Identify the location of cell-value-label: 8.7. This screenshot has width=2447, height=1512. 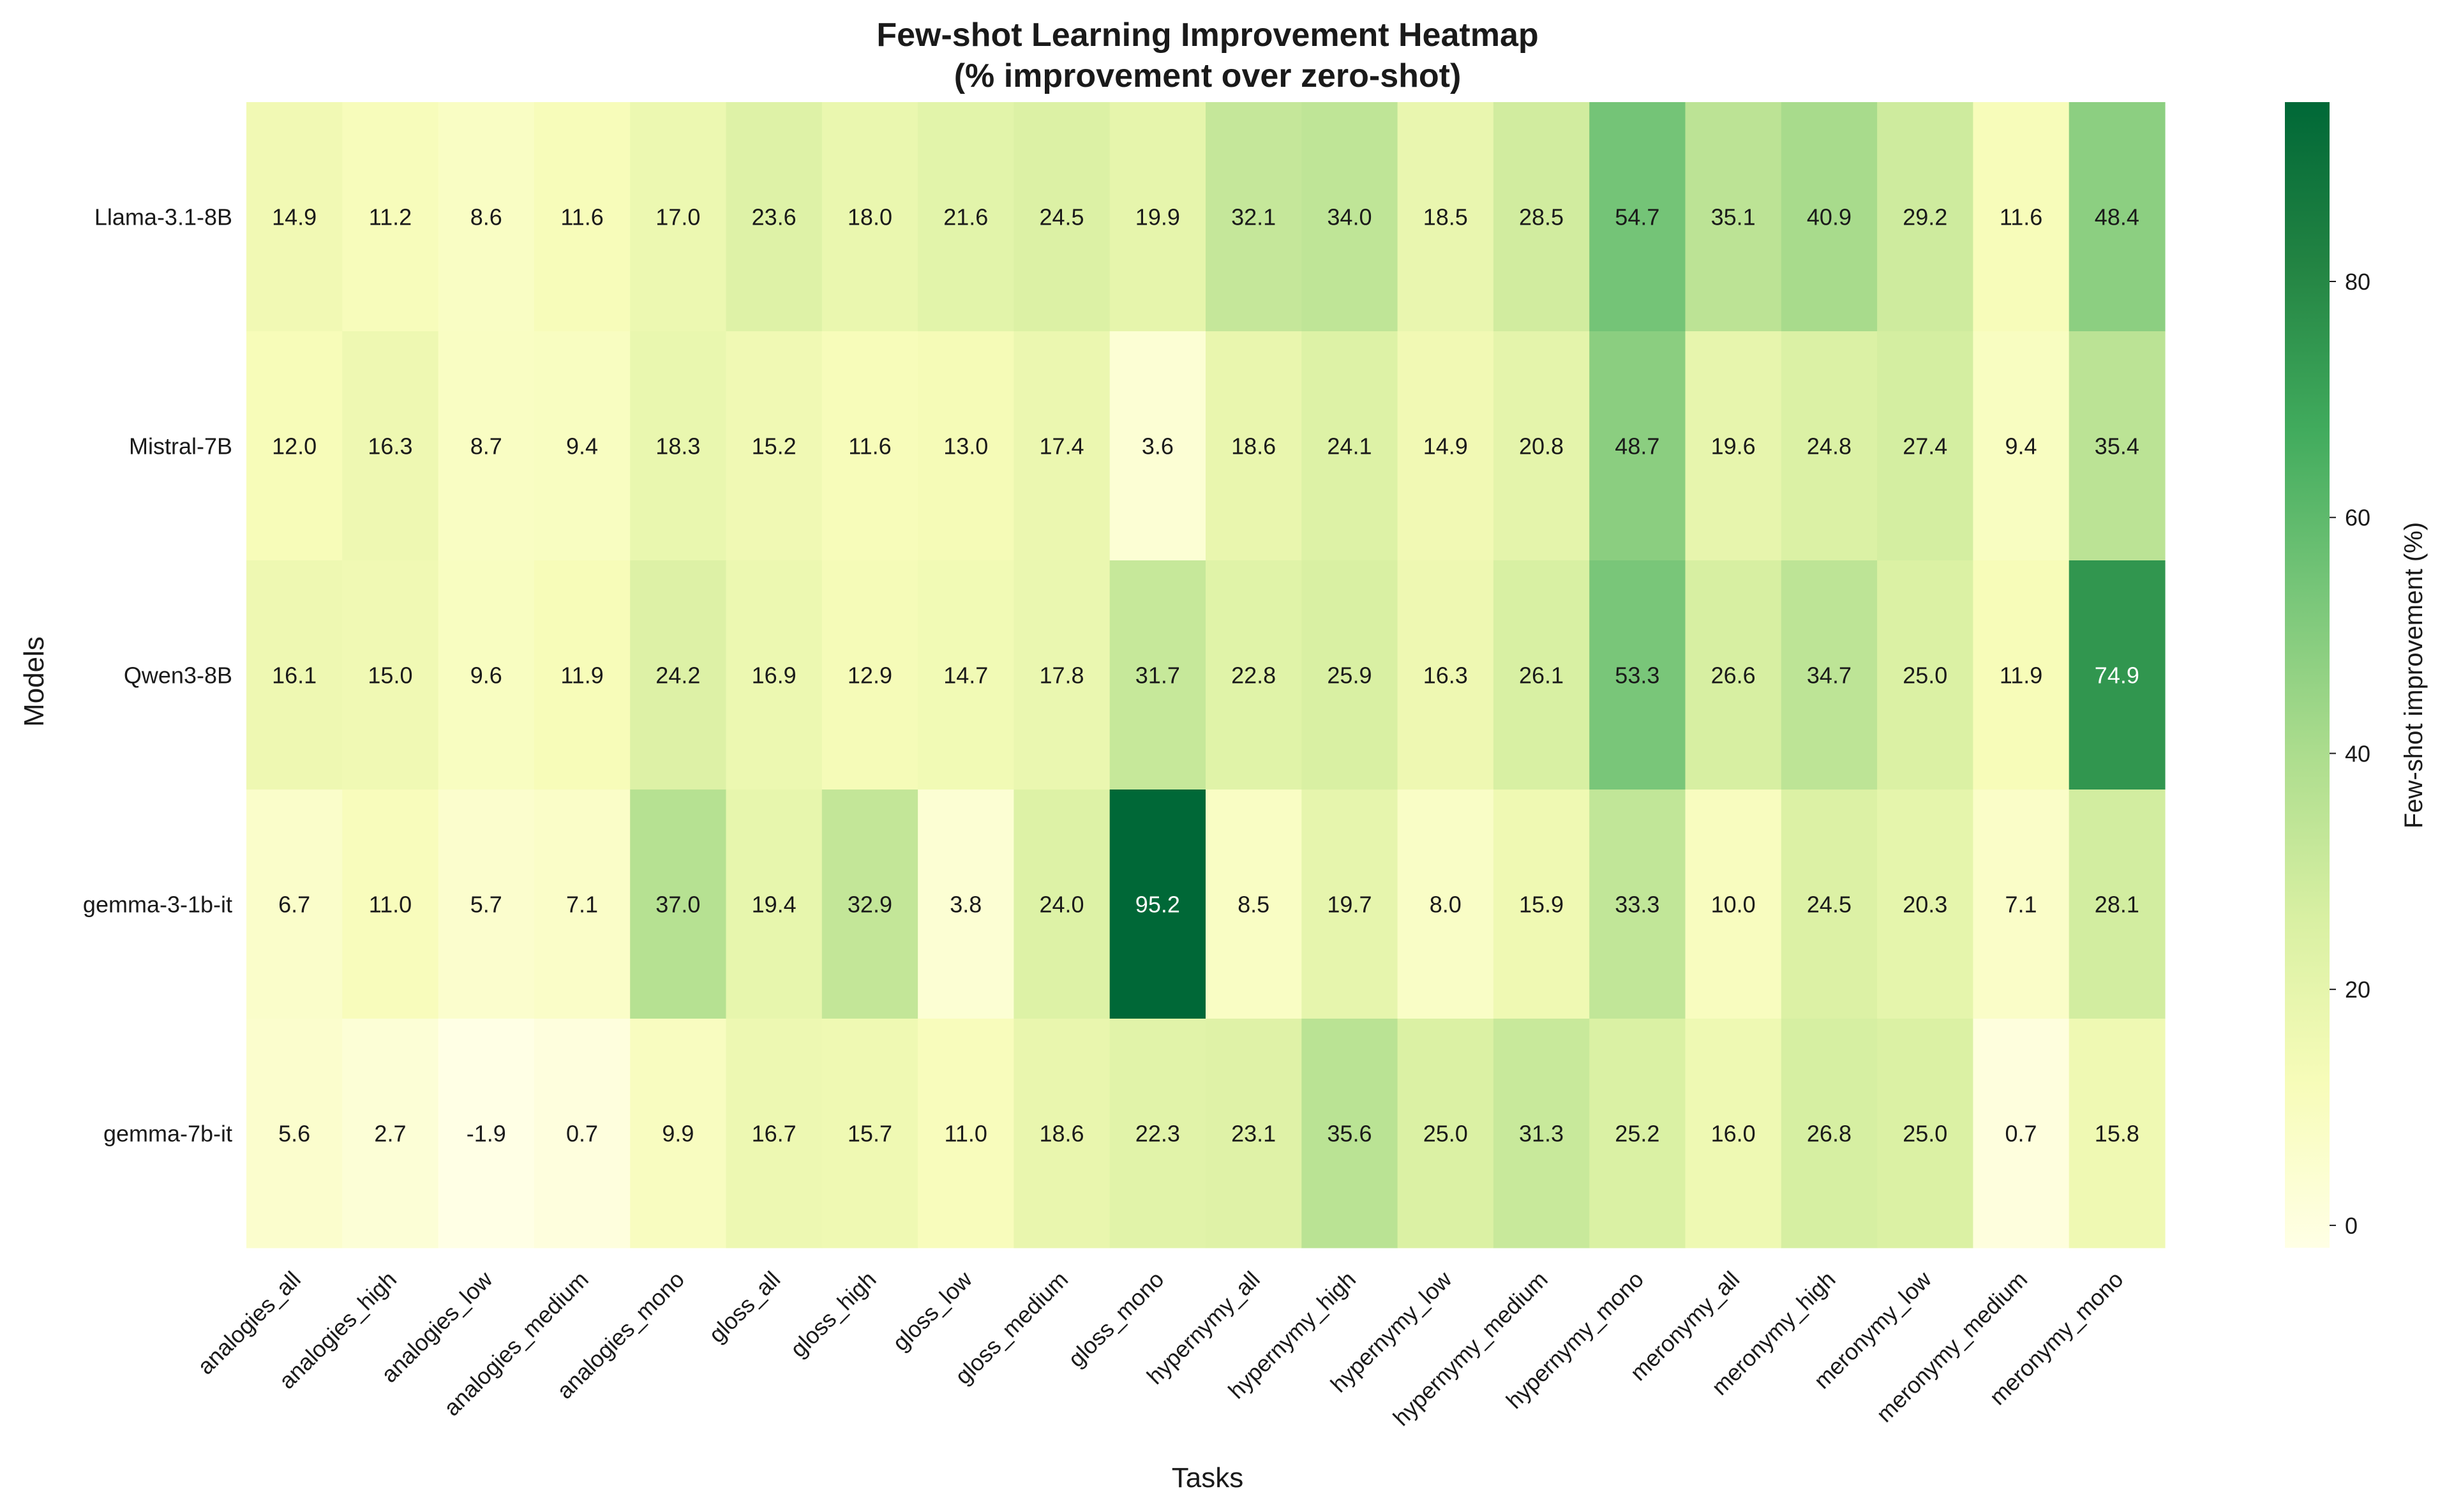
(486, 447).